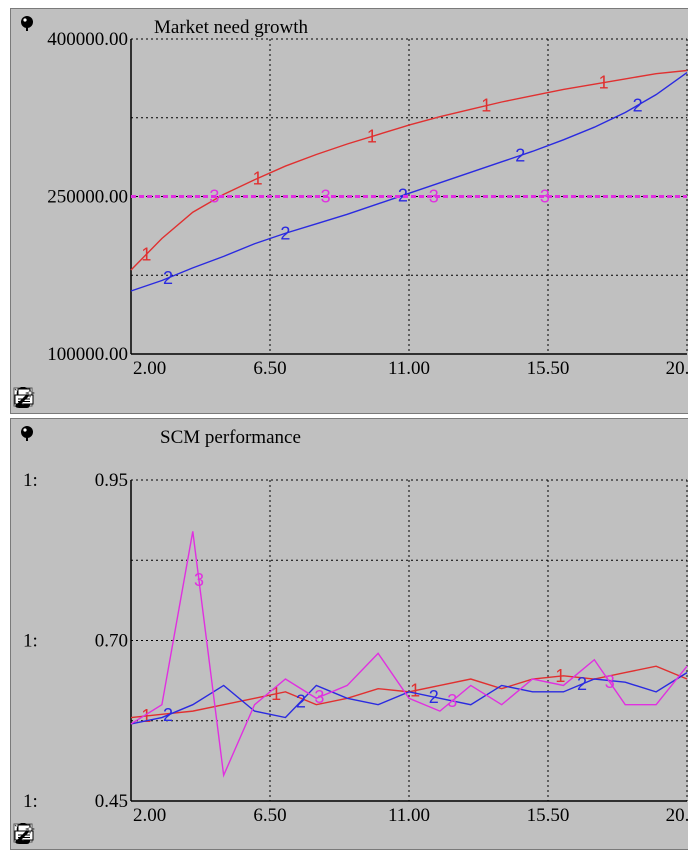 The width and height of the screenshot is (688, 856). What do you see at coordinates (231, 27) in the screenshot?
I see `chart-title: Market need growth` at bounding box center [231, 27].